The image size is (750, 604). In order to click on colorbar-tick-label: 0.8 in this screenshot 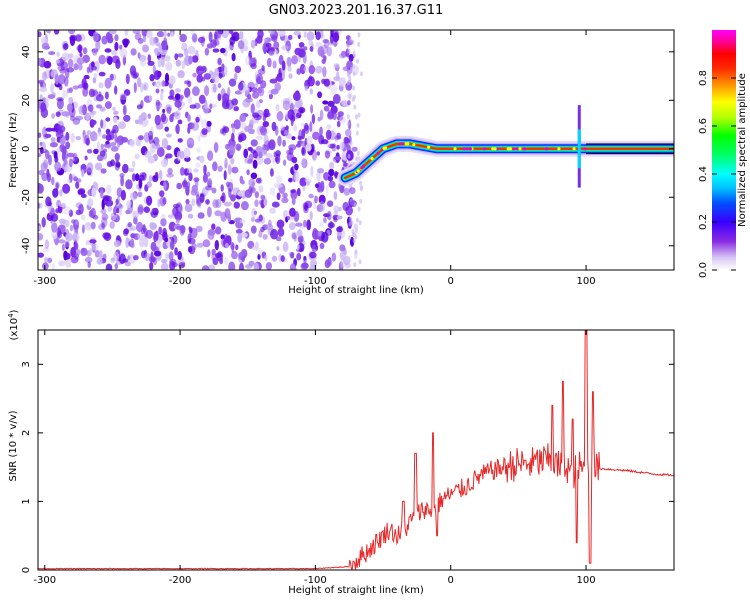, I will do `click(703, 78)`.